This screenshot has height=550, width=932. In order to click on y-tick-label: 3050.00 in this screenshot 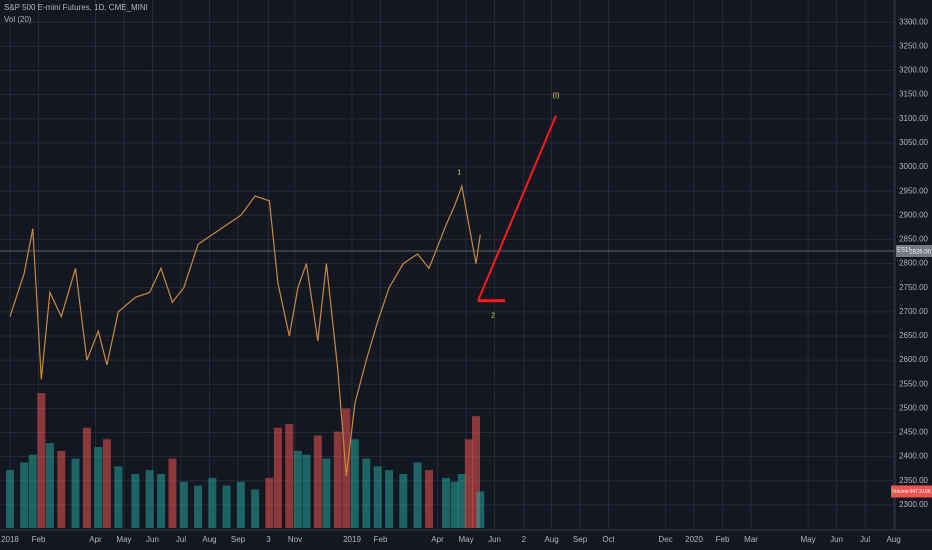, I will do `click(913, 142)`.